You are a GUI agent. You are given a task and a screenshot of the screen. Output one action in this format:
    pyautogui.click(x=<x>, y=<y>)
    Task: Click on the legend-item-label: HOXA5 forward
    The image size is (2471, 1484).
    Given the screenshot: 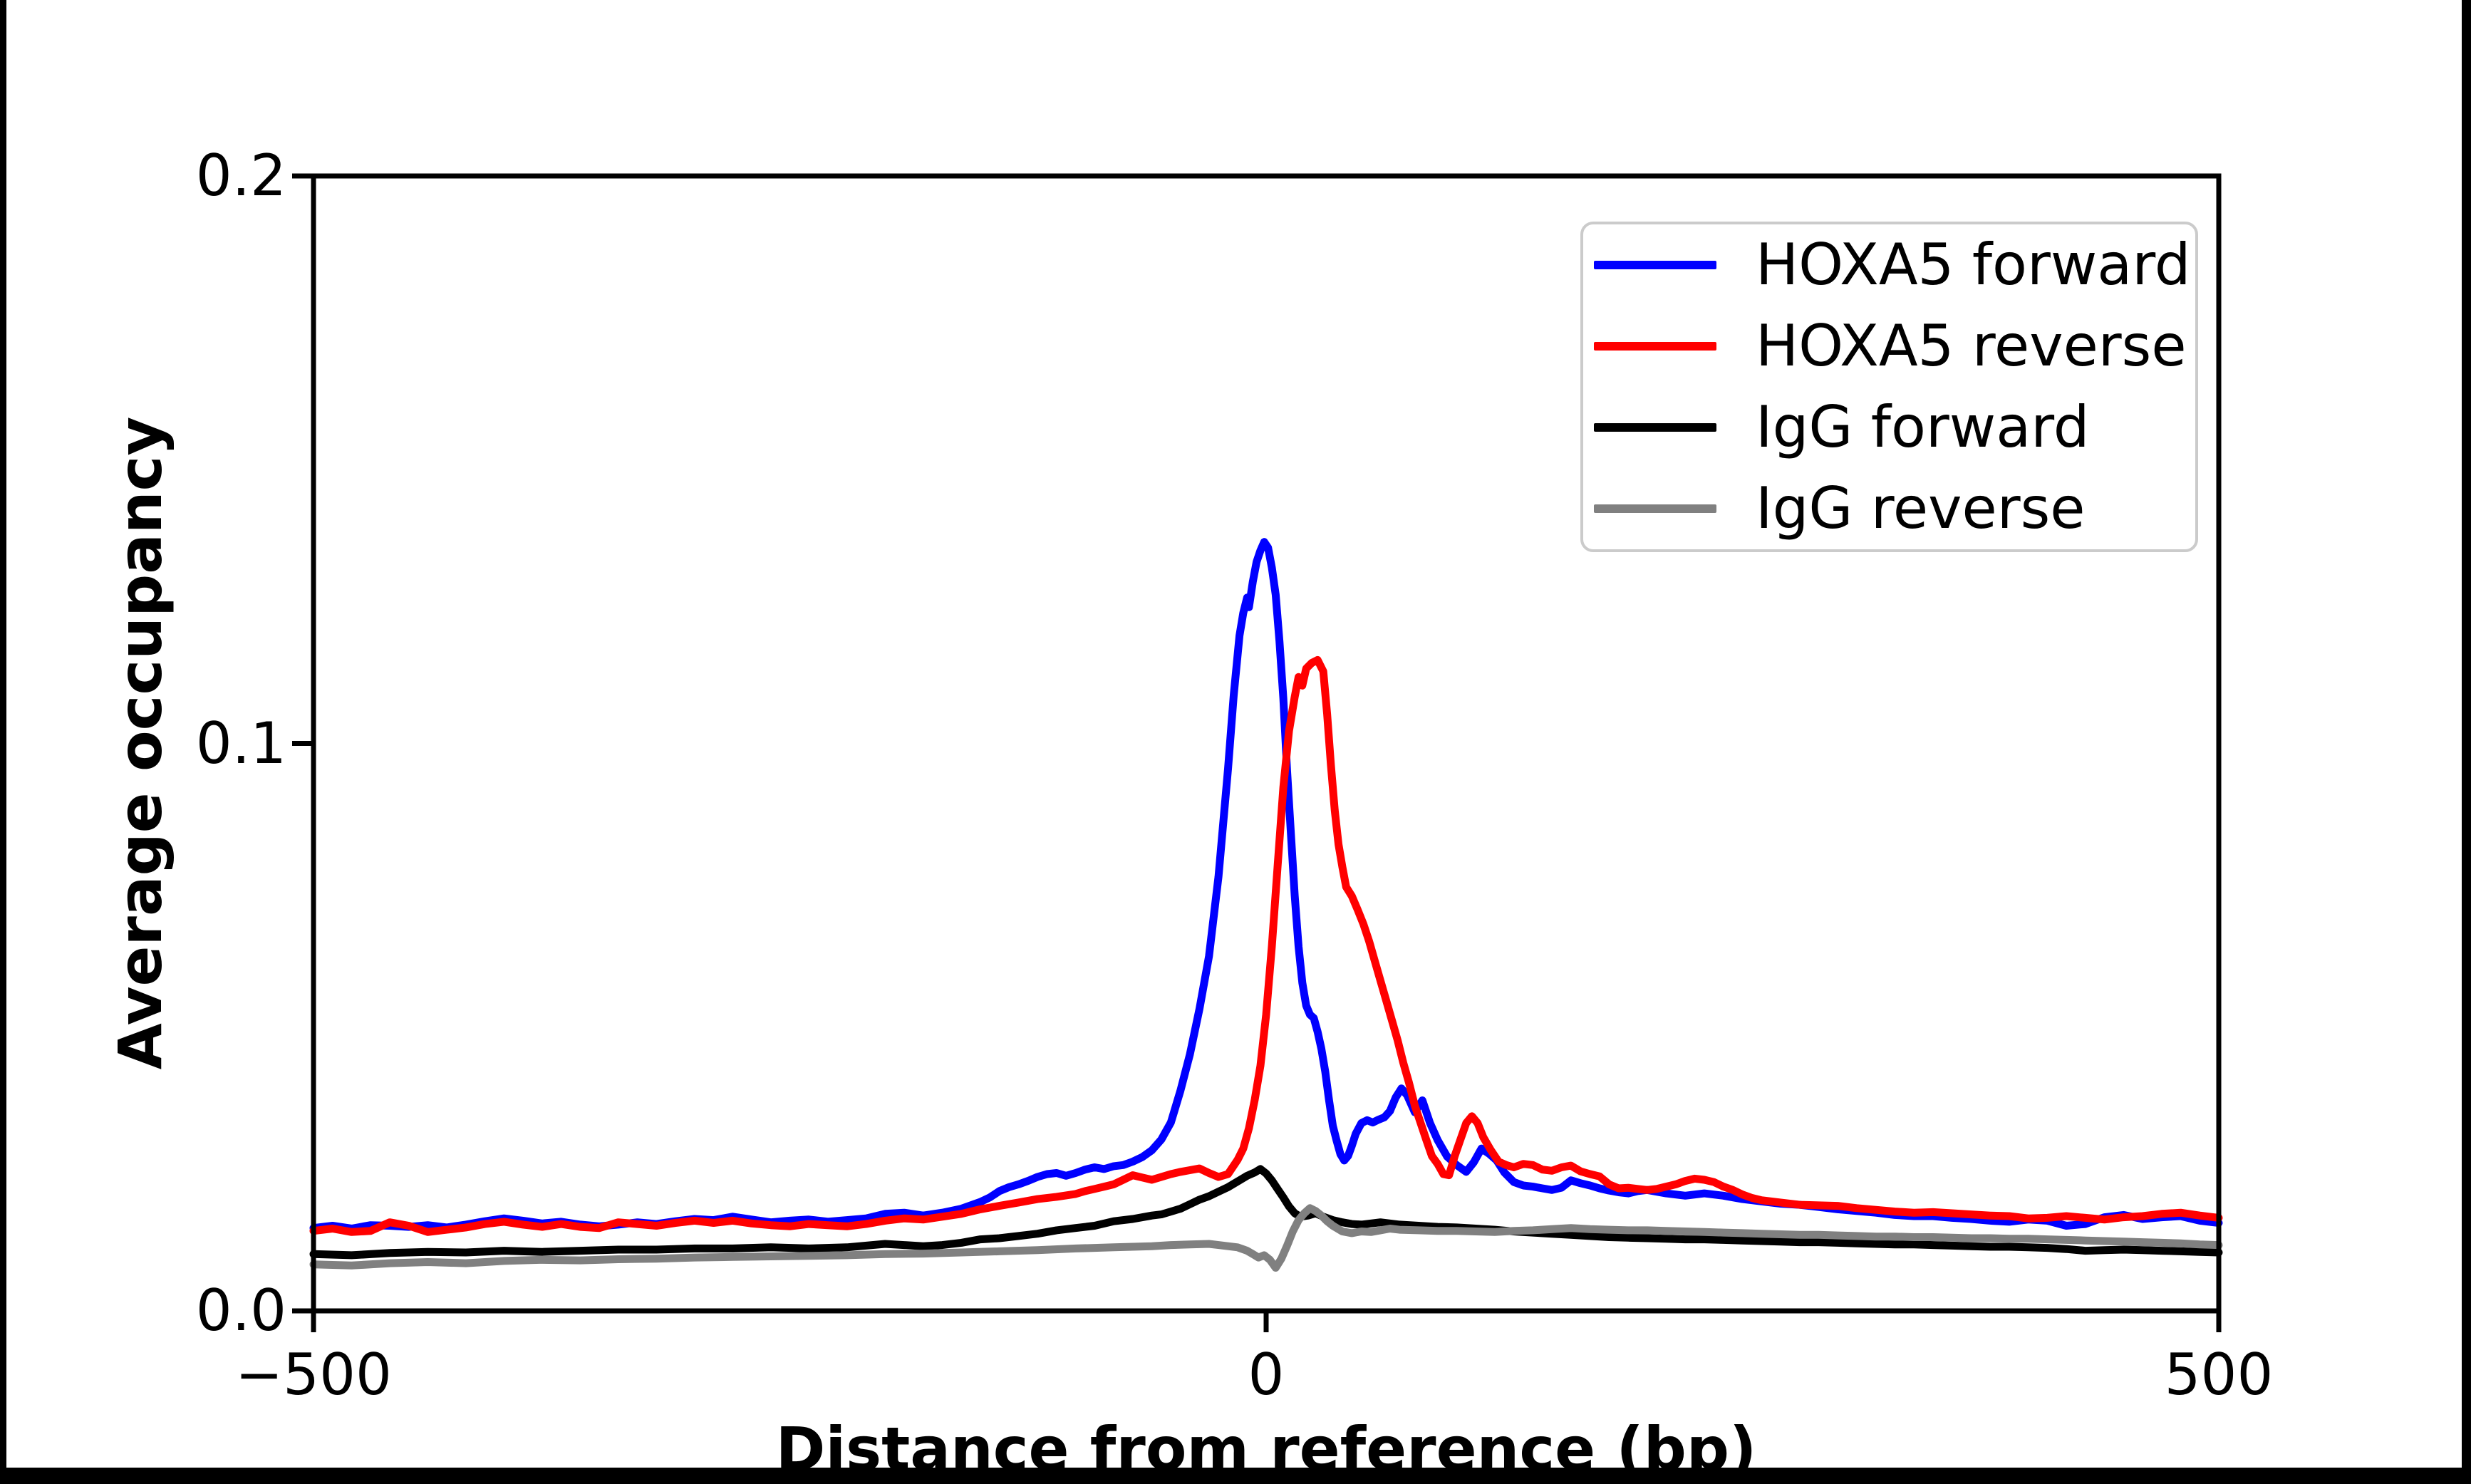 What is the action you would take?
    pyautogui.click(x=1974, y=265)
    